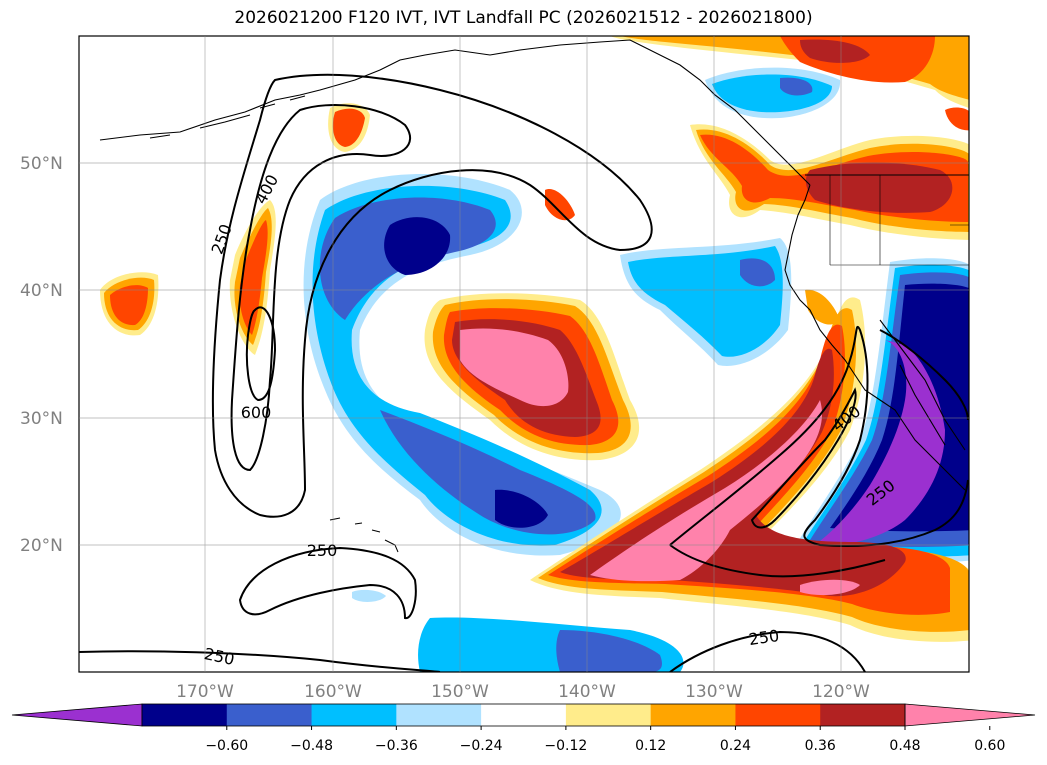 This screenshot has height=765, width=1047. Describe the element at coordinates (587, 692) in the screenshot. I see `lon-label-140w: 140°W` at that location.